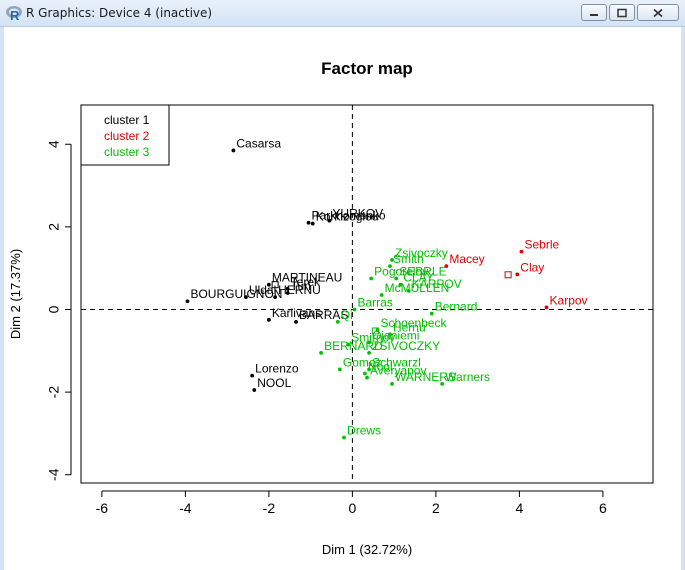 This screenshot has height=570, width=685. I want to click on point-averyanov, so click(367, 377).